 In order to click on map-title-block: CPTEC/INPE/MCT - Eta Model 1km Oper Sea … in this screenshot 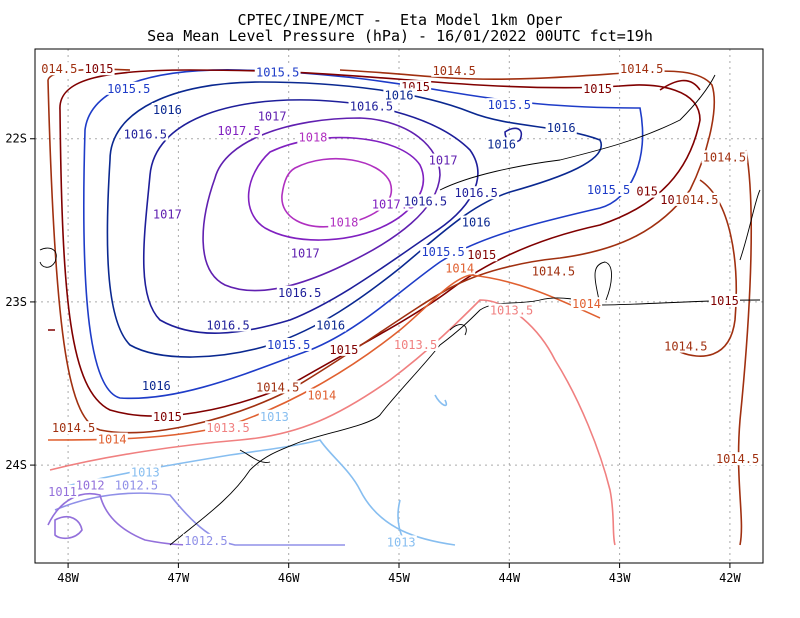, I will do `click(400, 28)`.